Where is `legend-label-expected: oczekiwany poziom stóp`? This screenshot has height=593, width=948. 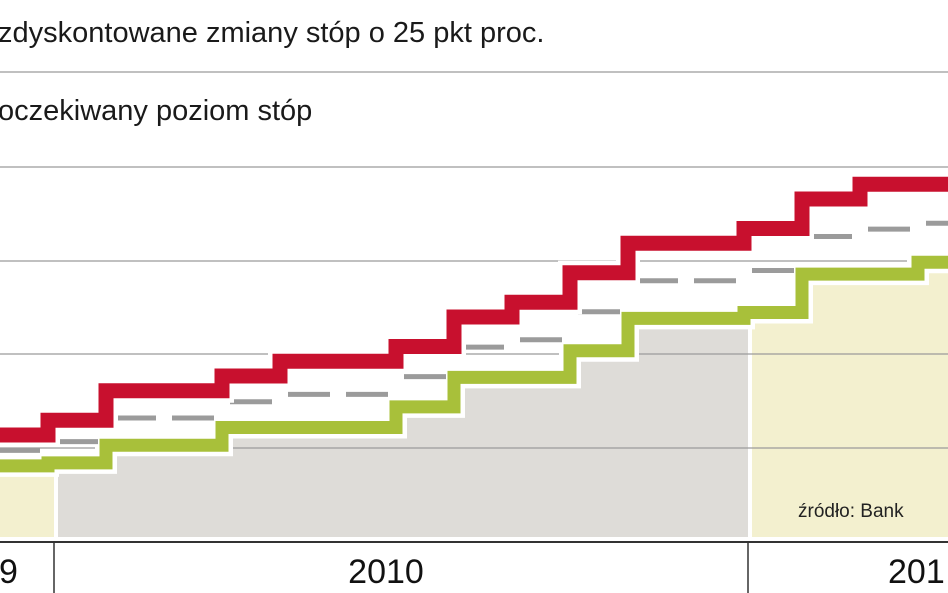
legend-label-expected: oczekiwany poziom stóp is located at coordinates (156, 111).